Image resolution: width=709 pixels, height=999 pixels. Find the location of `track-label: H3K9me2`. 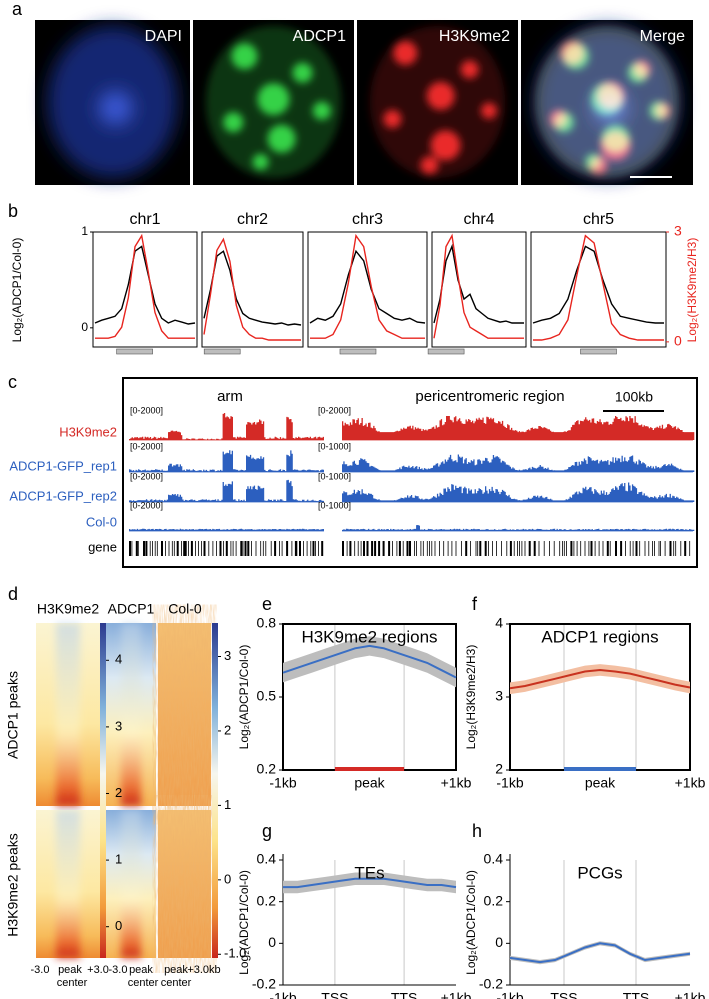

track-label: H3K9me2 is located at coordinates (88, 431).